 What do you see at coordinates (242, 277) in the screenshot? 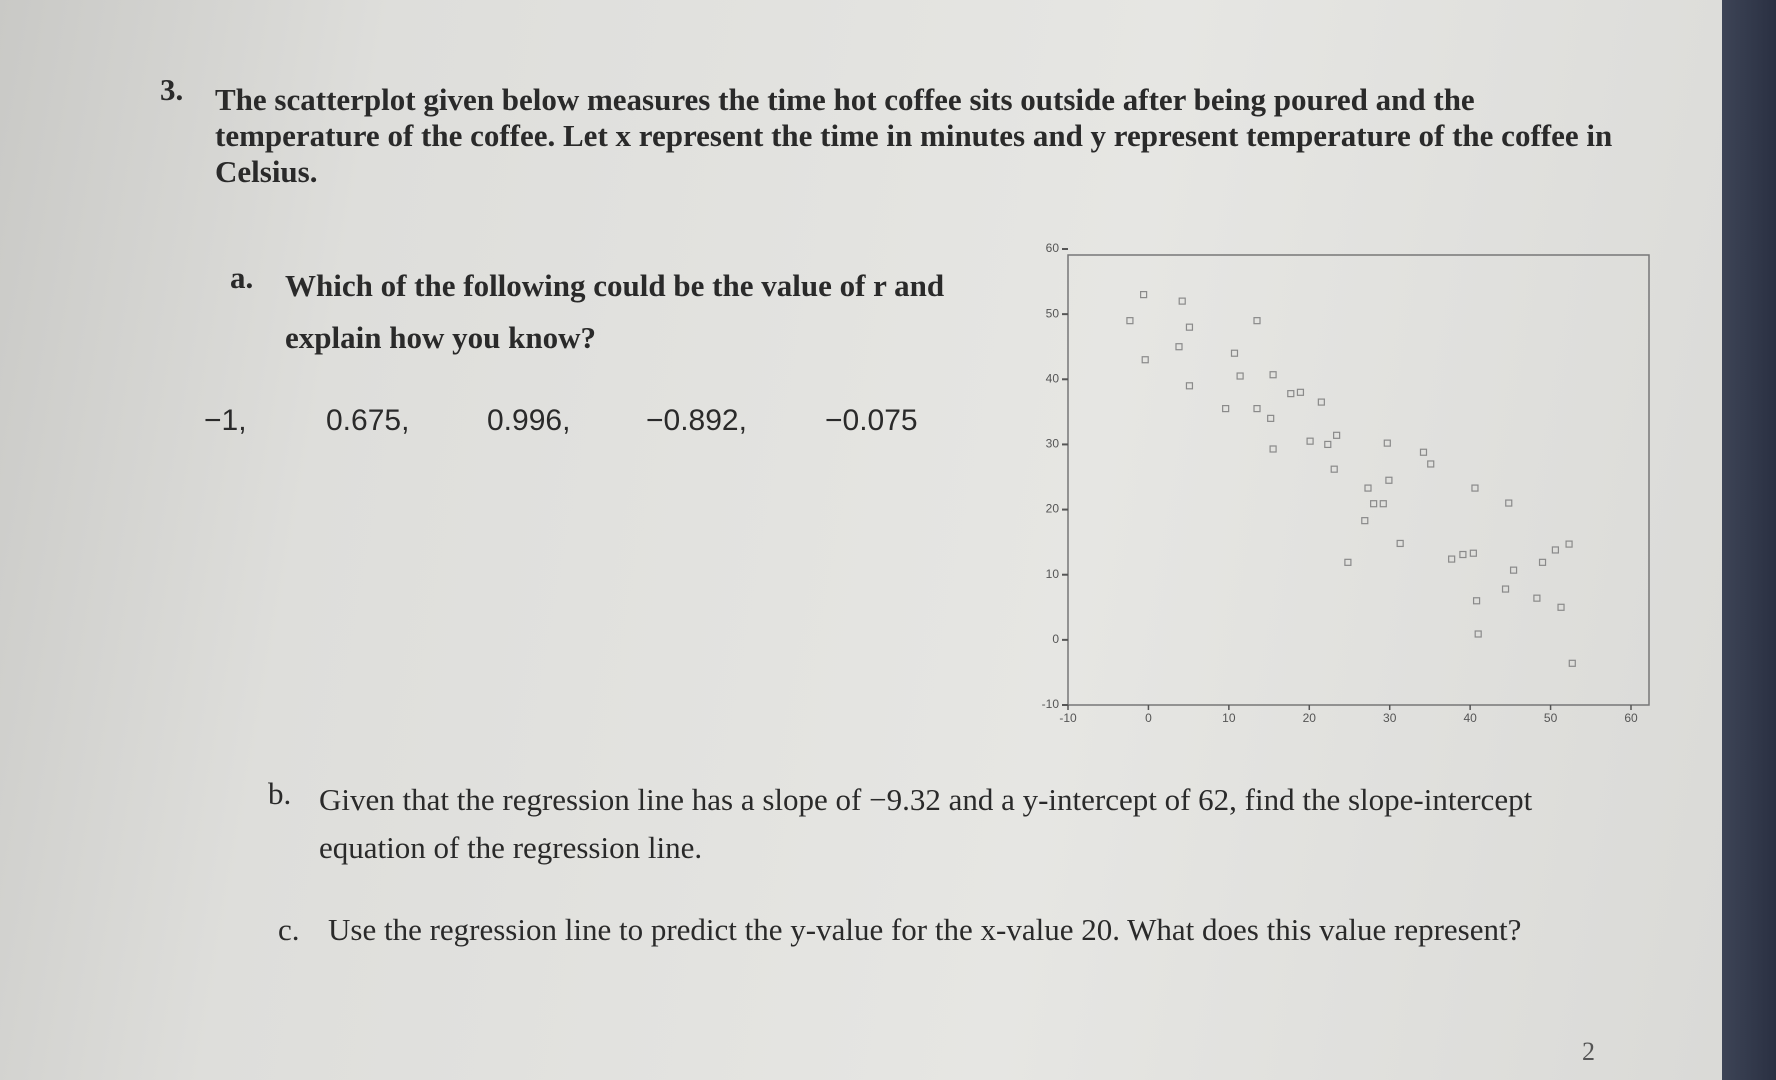
I see `part-a-label: a.` at bounding box center [242, 277].